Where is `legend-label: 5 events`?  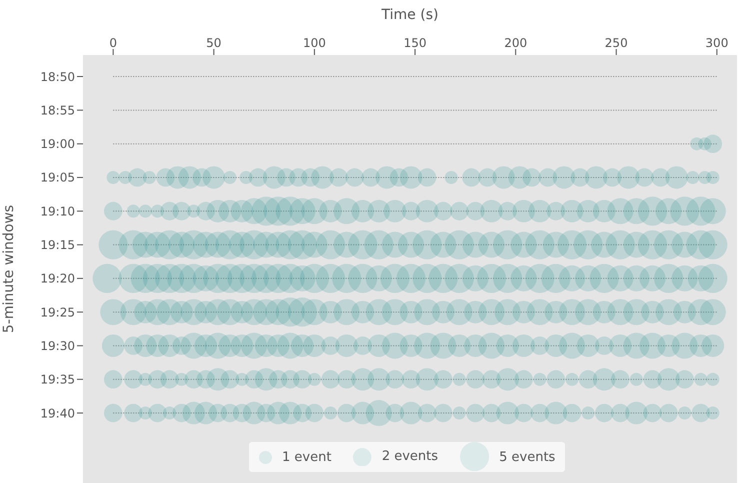 legend-label: 5 events is located at coordinates (527, 457).